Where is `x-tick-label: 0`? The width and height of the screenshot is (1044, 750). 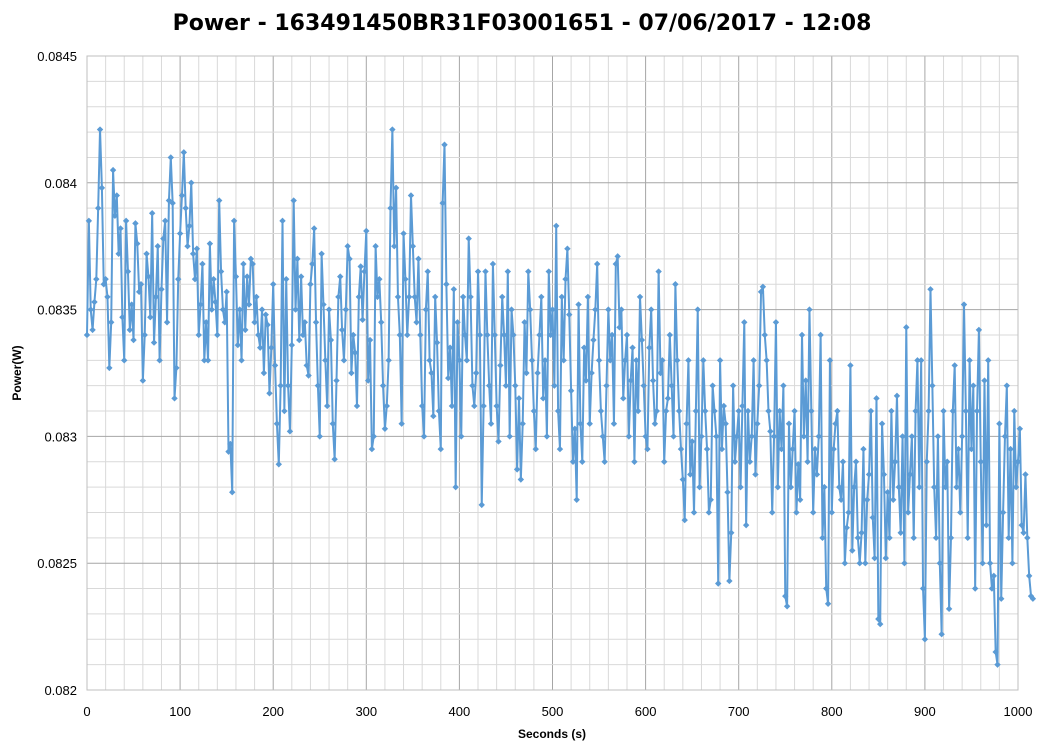 x-tick-label: 0 is located at coordinates (86, 711).